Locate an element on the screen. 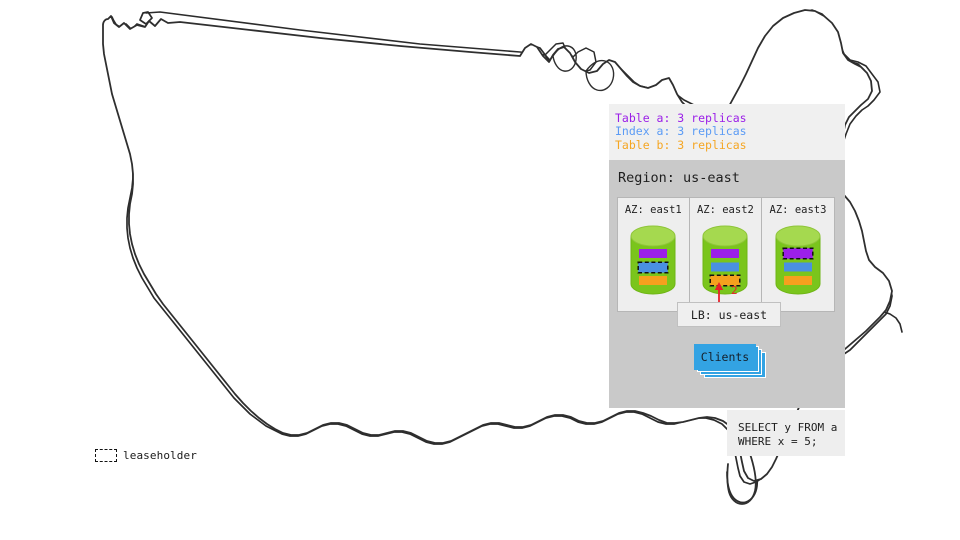 This screenshot has height=540, width=960. dashed-rectangle-icon is located at coordinates (106, 455).